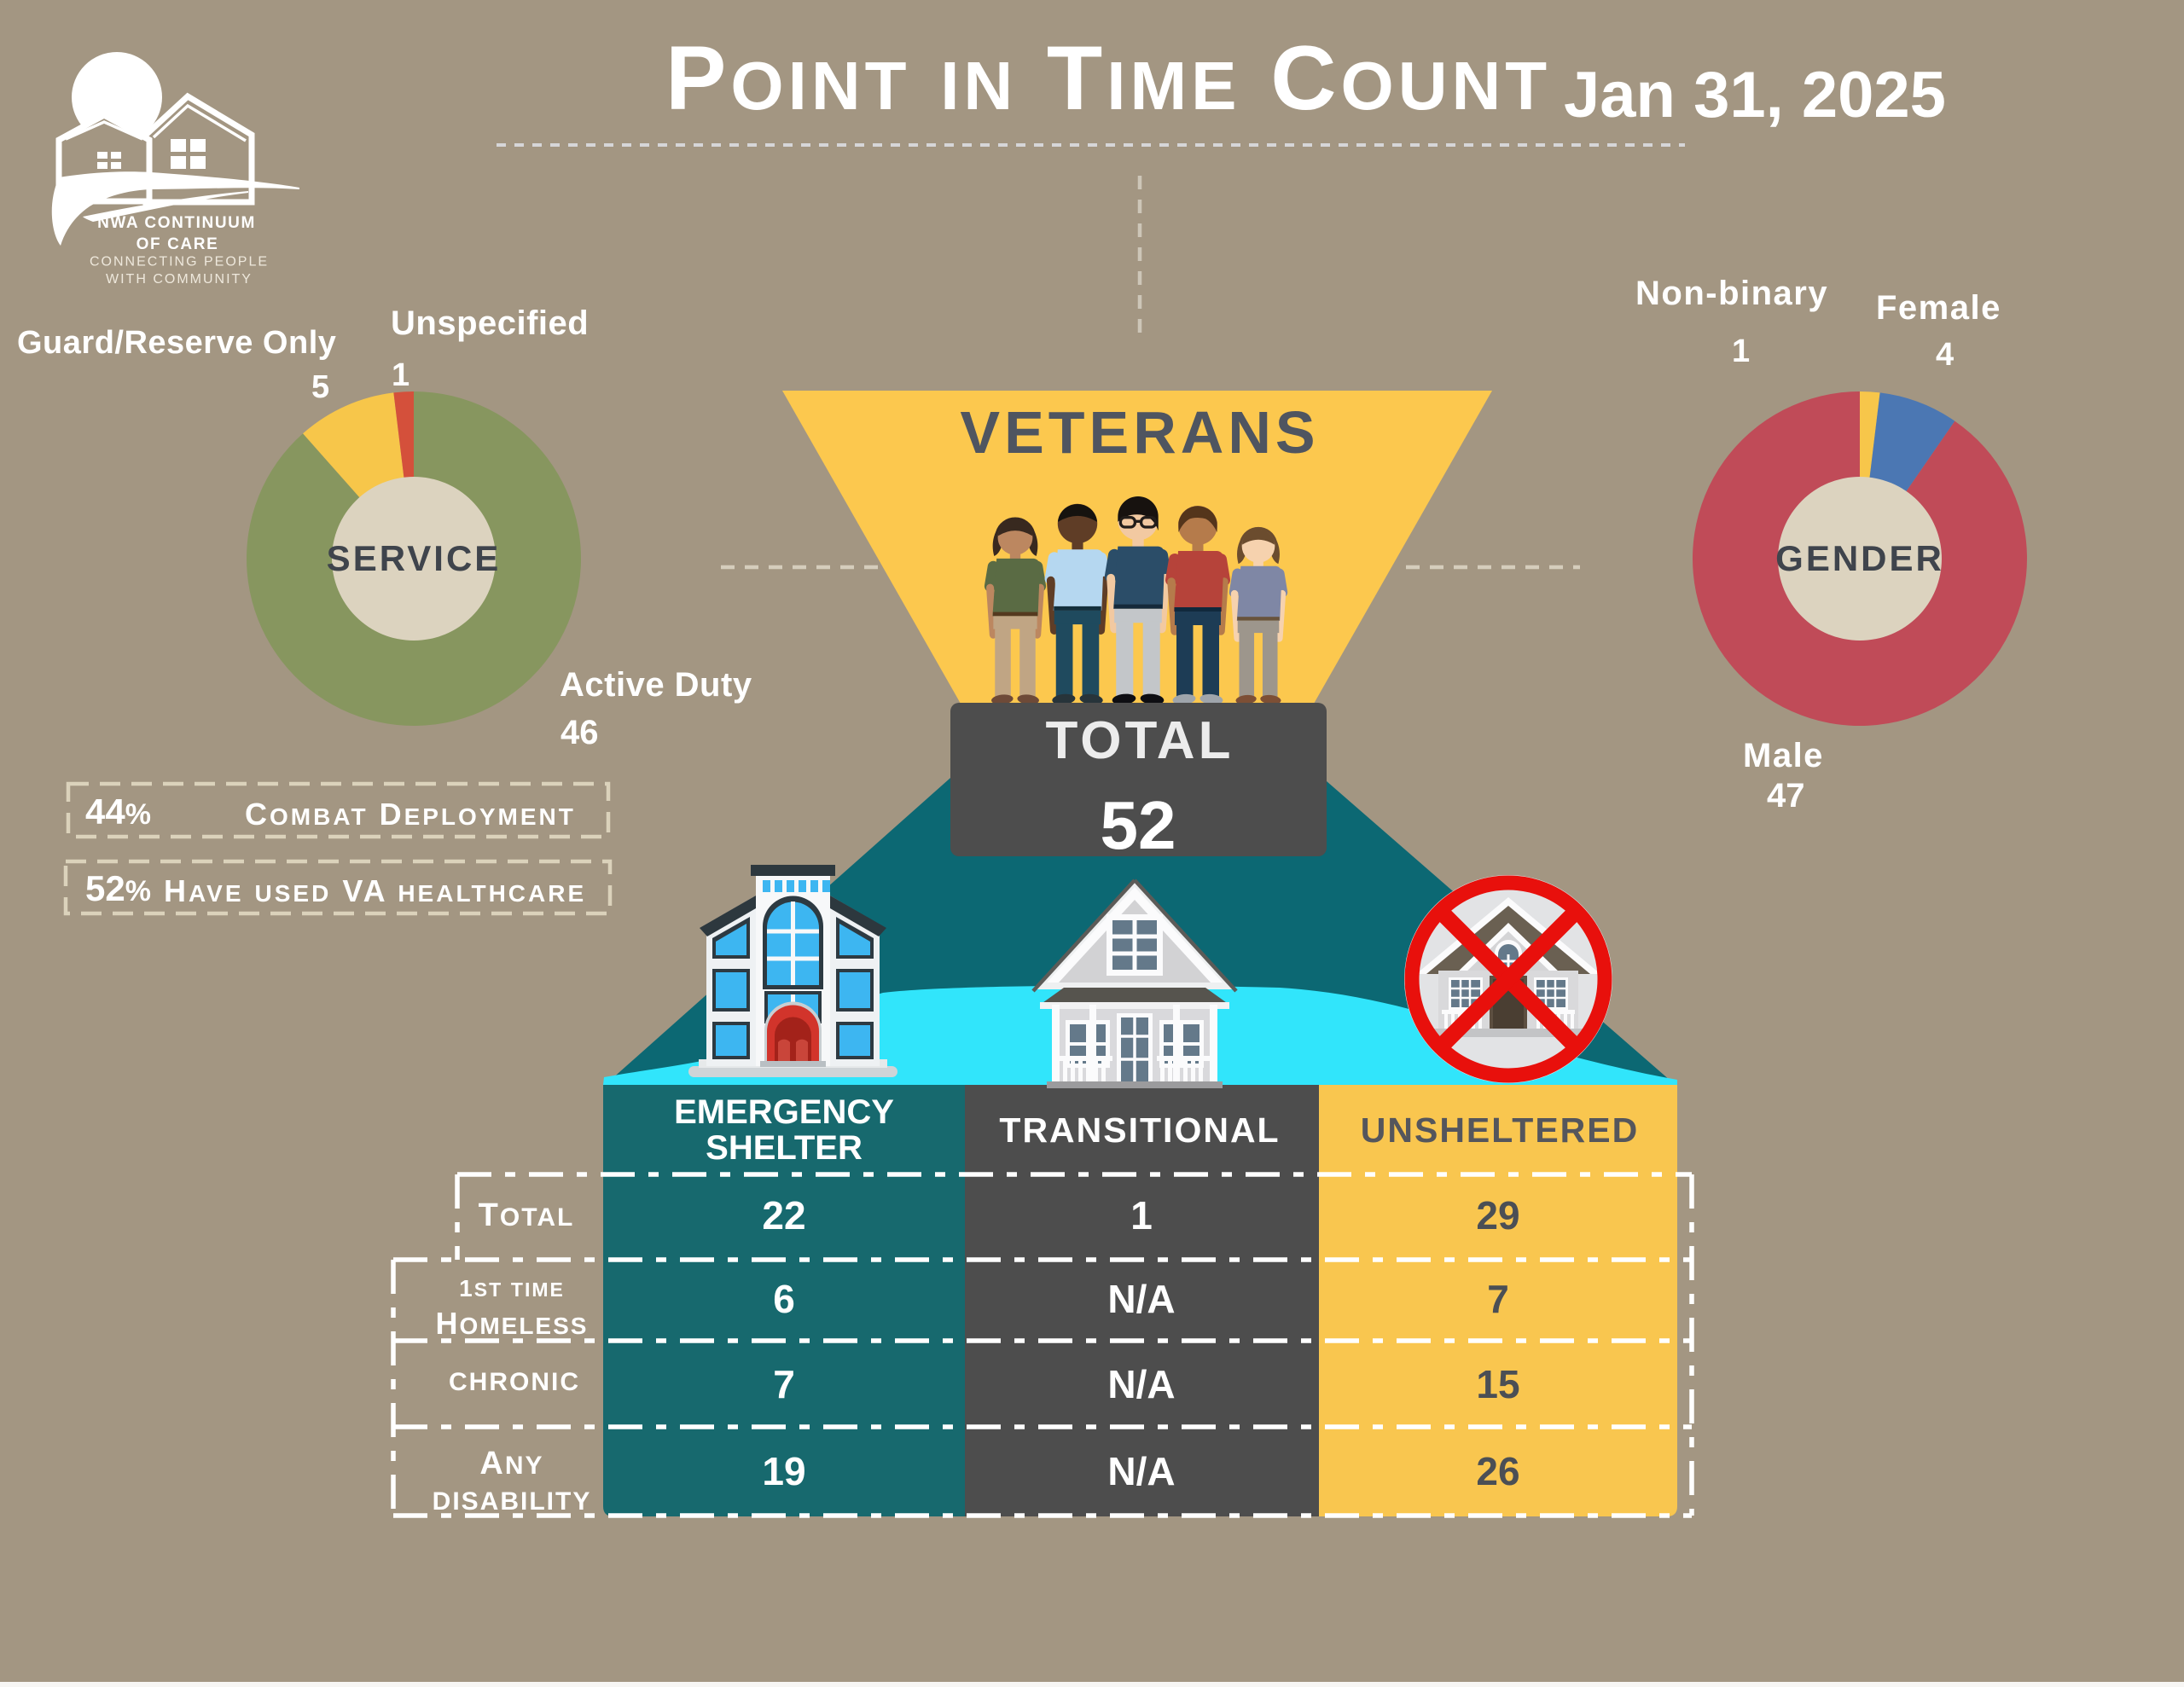 This screenshot has height=1687, width=2184. Describe the element at coordinates (176, 223) in the screenshot. I see `svg-text: NWA CONTINUUM` at that location.